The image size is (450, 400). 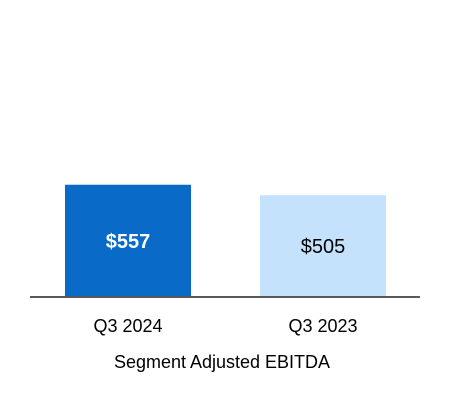 What do you see at coordinates (225, 326) in the screenshot?
I see `category-labels-group: Q3 2024 Q3 2023` at bounding box center [225, 326].